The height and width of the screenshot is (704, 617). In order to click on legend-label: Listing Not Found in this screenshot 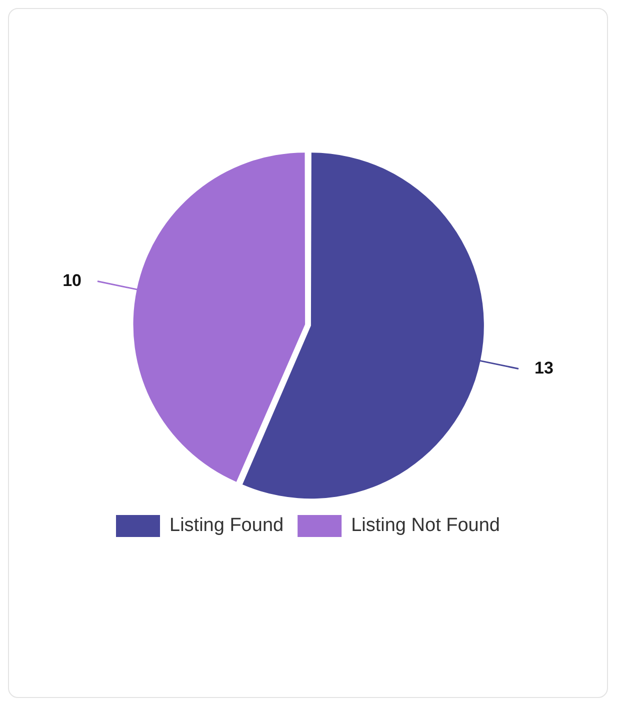, I will do `click(425, 525)`.